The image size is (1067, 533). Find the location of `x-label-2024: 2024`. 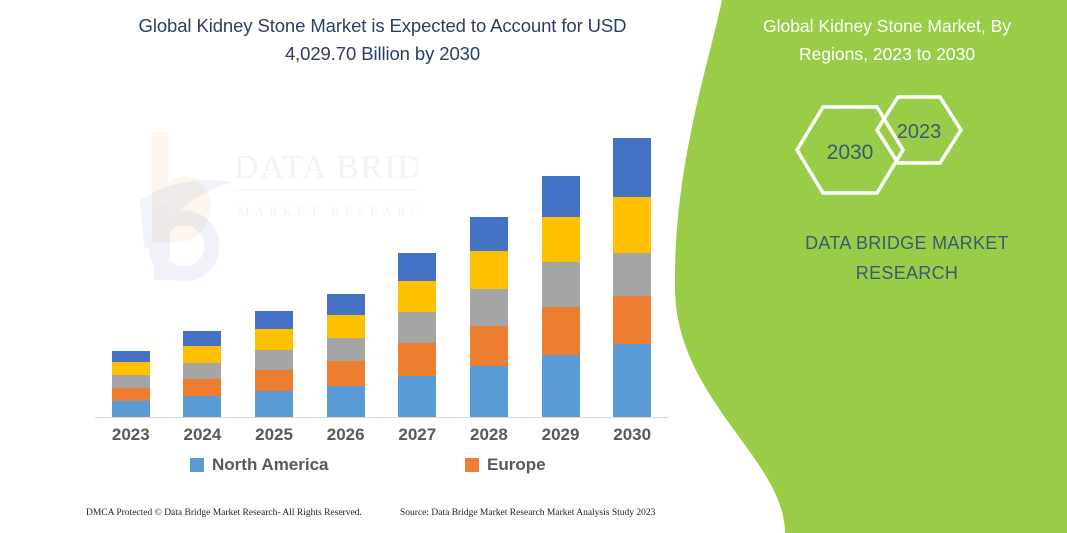

x-label-2024: 2024 is located at coordinates (202, 434).